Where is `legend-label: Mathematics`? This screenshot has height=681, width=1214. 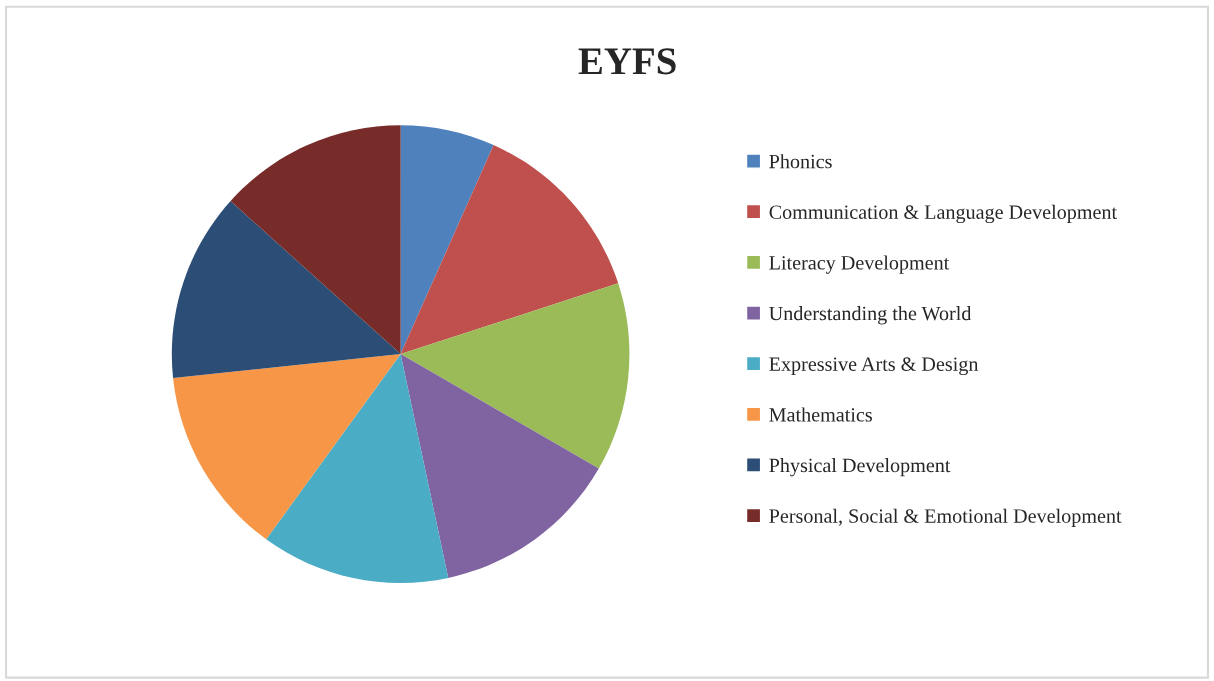
legend-label: Mathematics is located at coordinates (820, 414).